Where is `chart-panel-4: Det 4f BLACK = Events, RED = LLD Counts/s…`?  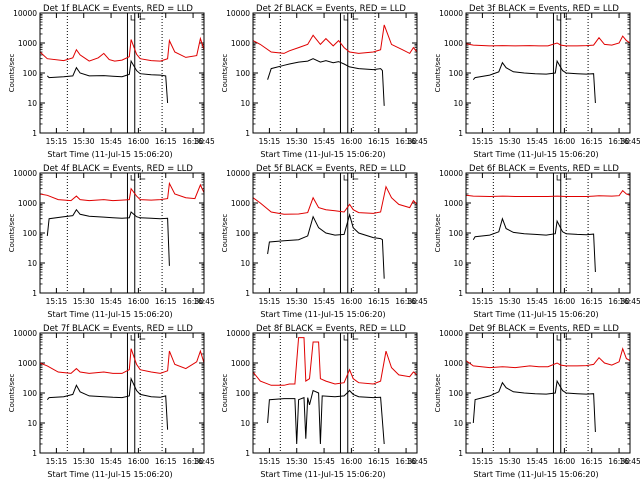 chart-panel-4: Det 4f BLACK = Events, RED = LLD Counts/s… is located at coordinates (111, 241).